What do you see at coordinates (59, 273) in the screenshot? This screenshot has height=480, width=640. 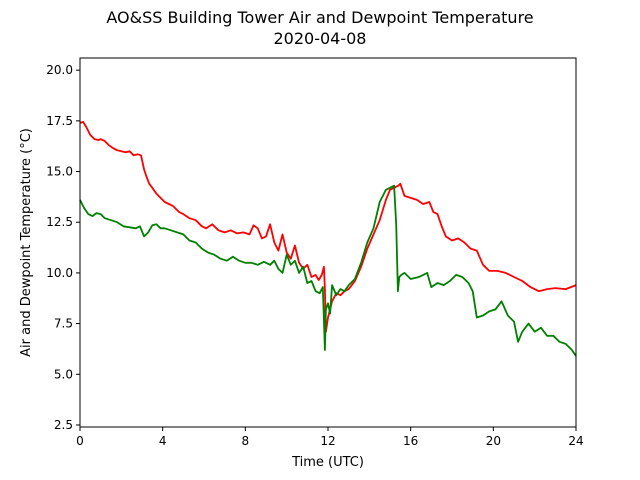 I see `y-tick-label: 10.0` at bounding box center [59, 273].